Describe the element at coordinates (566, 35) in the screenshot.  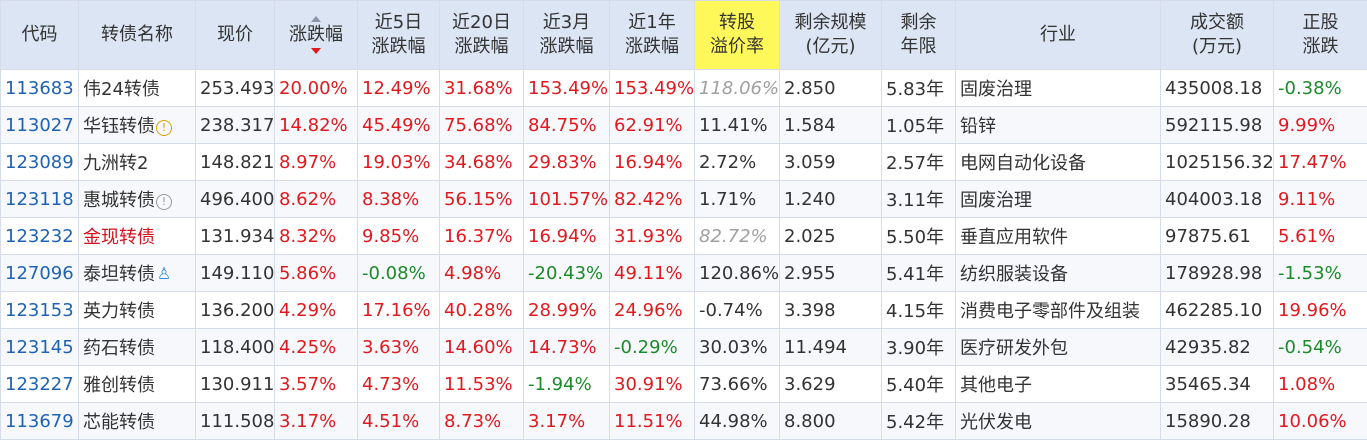
I see `column-header-change-3m: 近3月 涨跌幅` at that location.